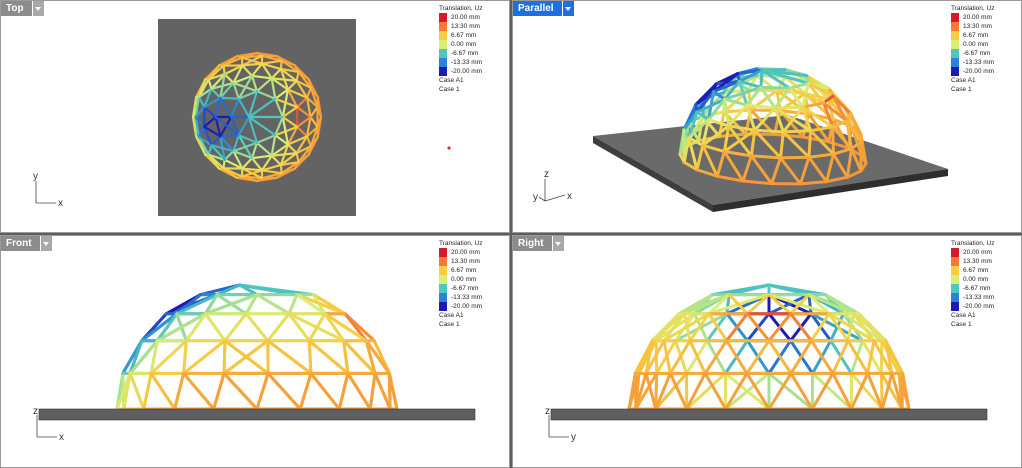 The width and height of the screenshot is (1022, 468). I want to click on viewport-tab-right: Right, so click(538, 243).